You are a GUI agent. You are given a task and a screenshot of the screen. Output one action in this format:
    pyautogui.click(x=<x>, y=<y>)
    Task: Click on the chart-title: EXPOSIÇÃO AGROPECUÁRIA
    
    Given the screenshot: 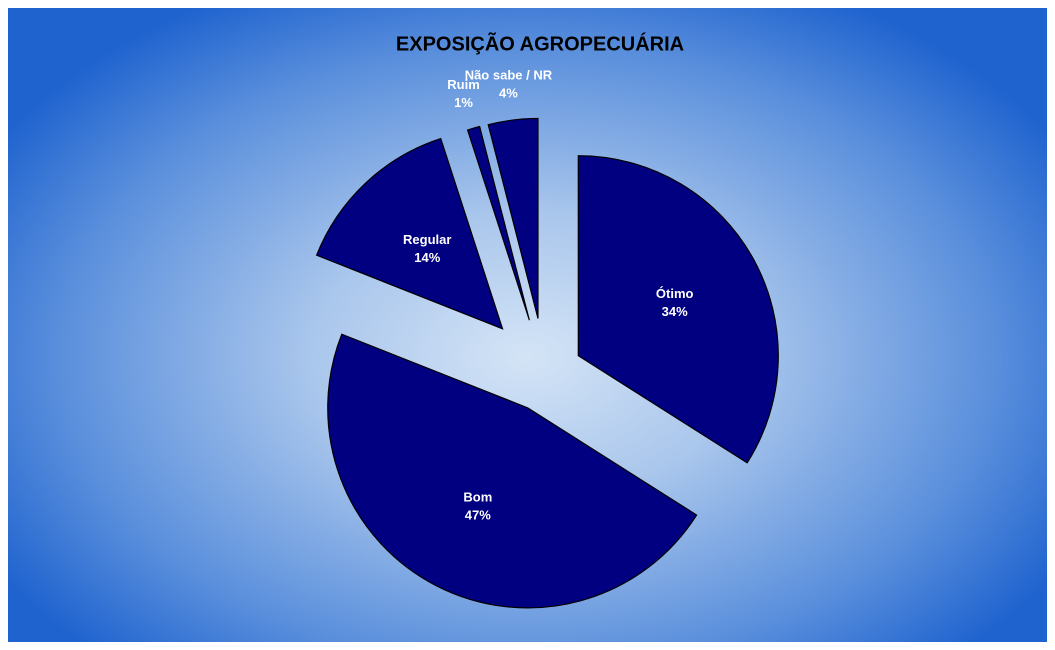 What is the action you would take?
    pyautogui.click(x=540, y=43)
    